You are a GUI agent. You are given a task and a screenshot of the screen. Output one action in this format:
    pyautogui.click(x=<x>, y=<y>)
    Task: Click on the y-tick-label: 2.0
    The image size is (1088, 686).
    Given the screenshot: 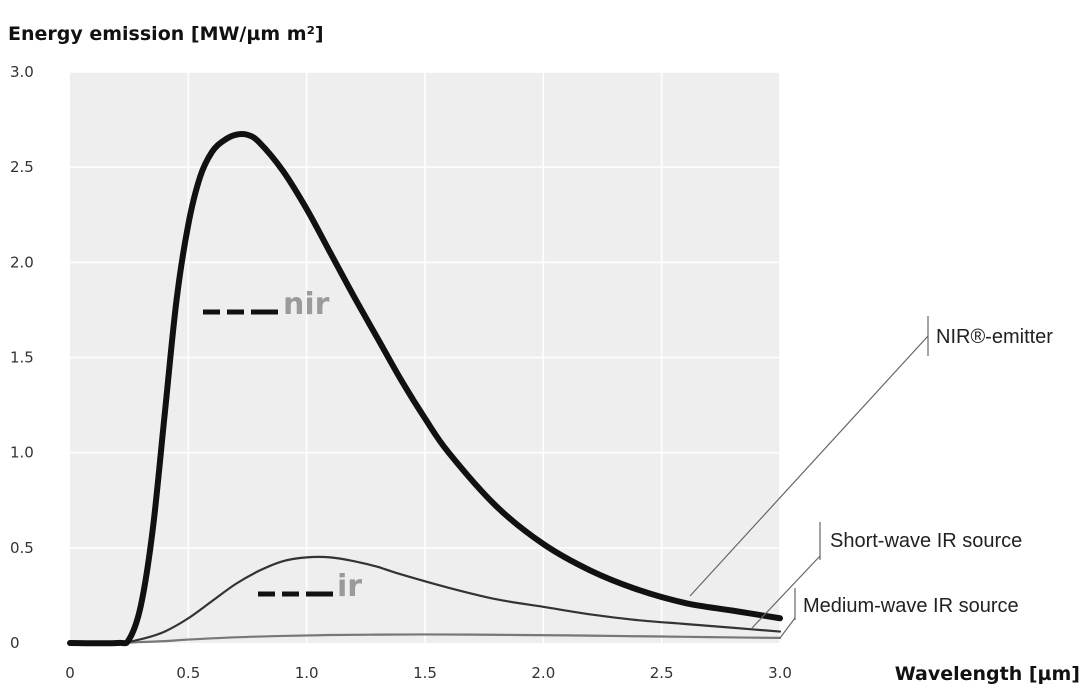 What is the action you would take?
    pyautogui.click(x=22, y=262)
    